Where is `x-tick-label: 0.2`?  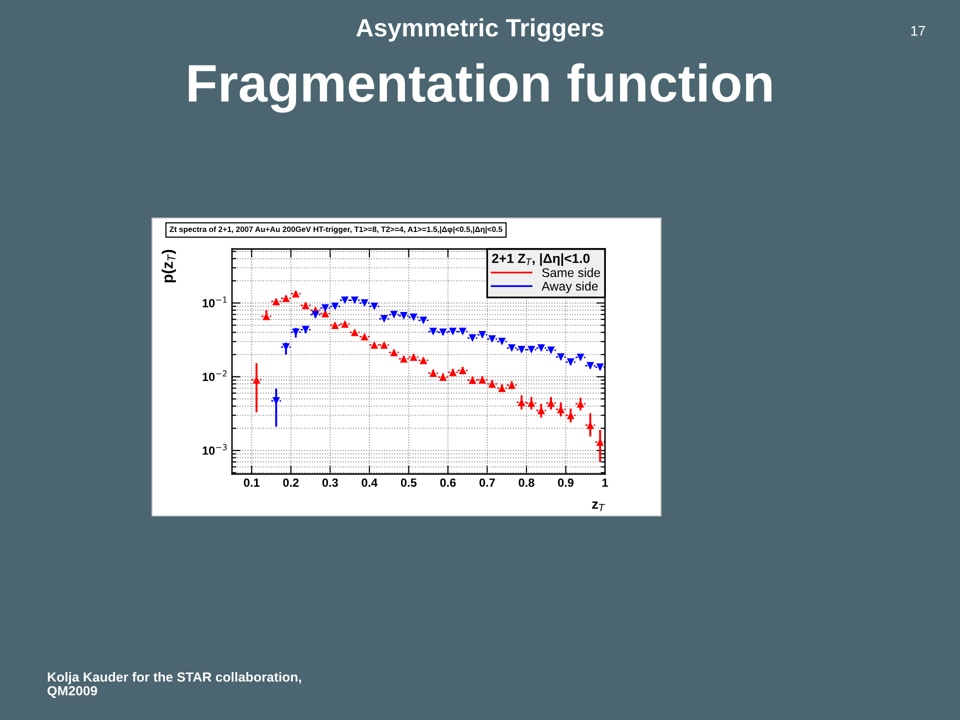 x-tick-label: 0.2 is located at coordinates (291, 482).